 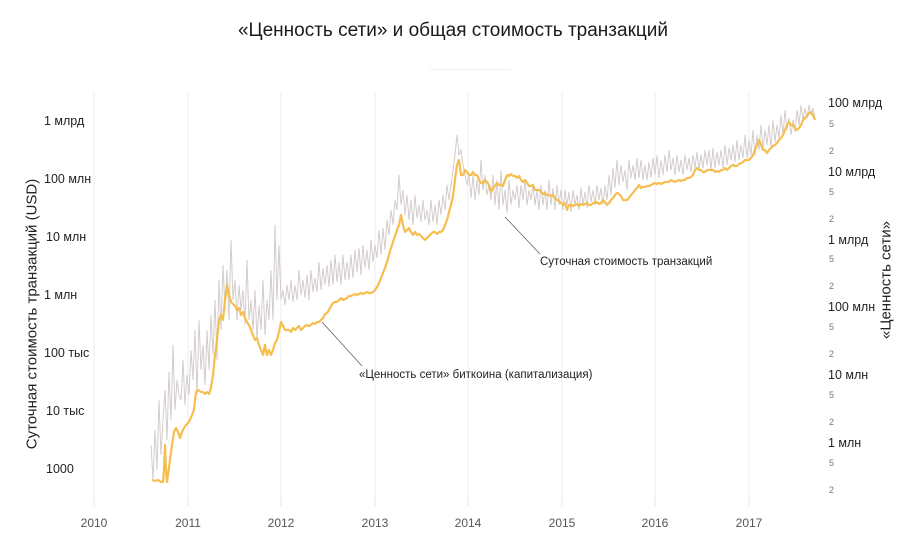 I want to click on y-tick-left: 10 млн, so click(x=66, y=237).